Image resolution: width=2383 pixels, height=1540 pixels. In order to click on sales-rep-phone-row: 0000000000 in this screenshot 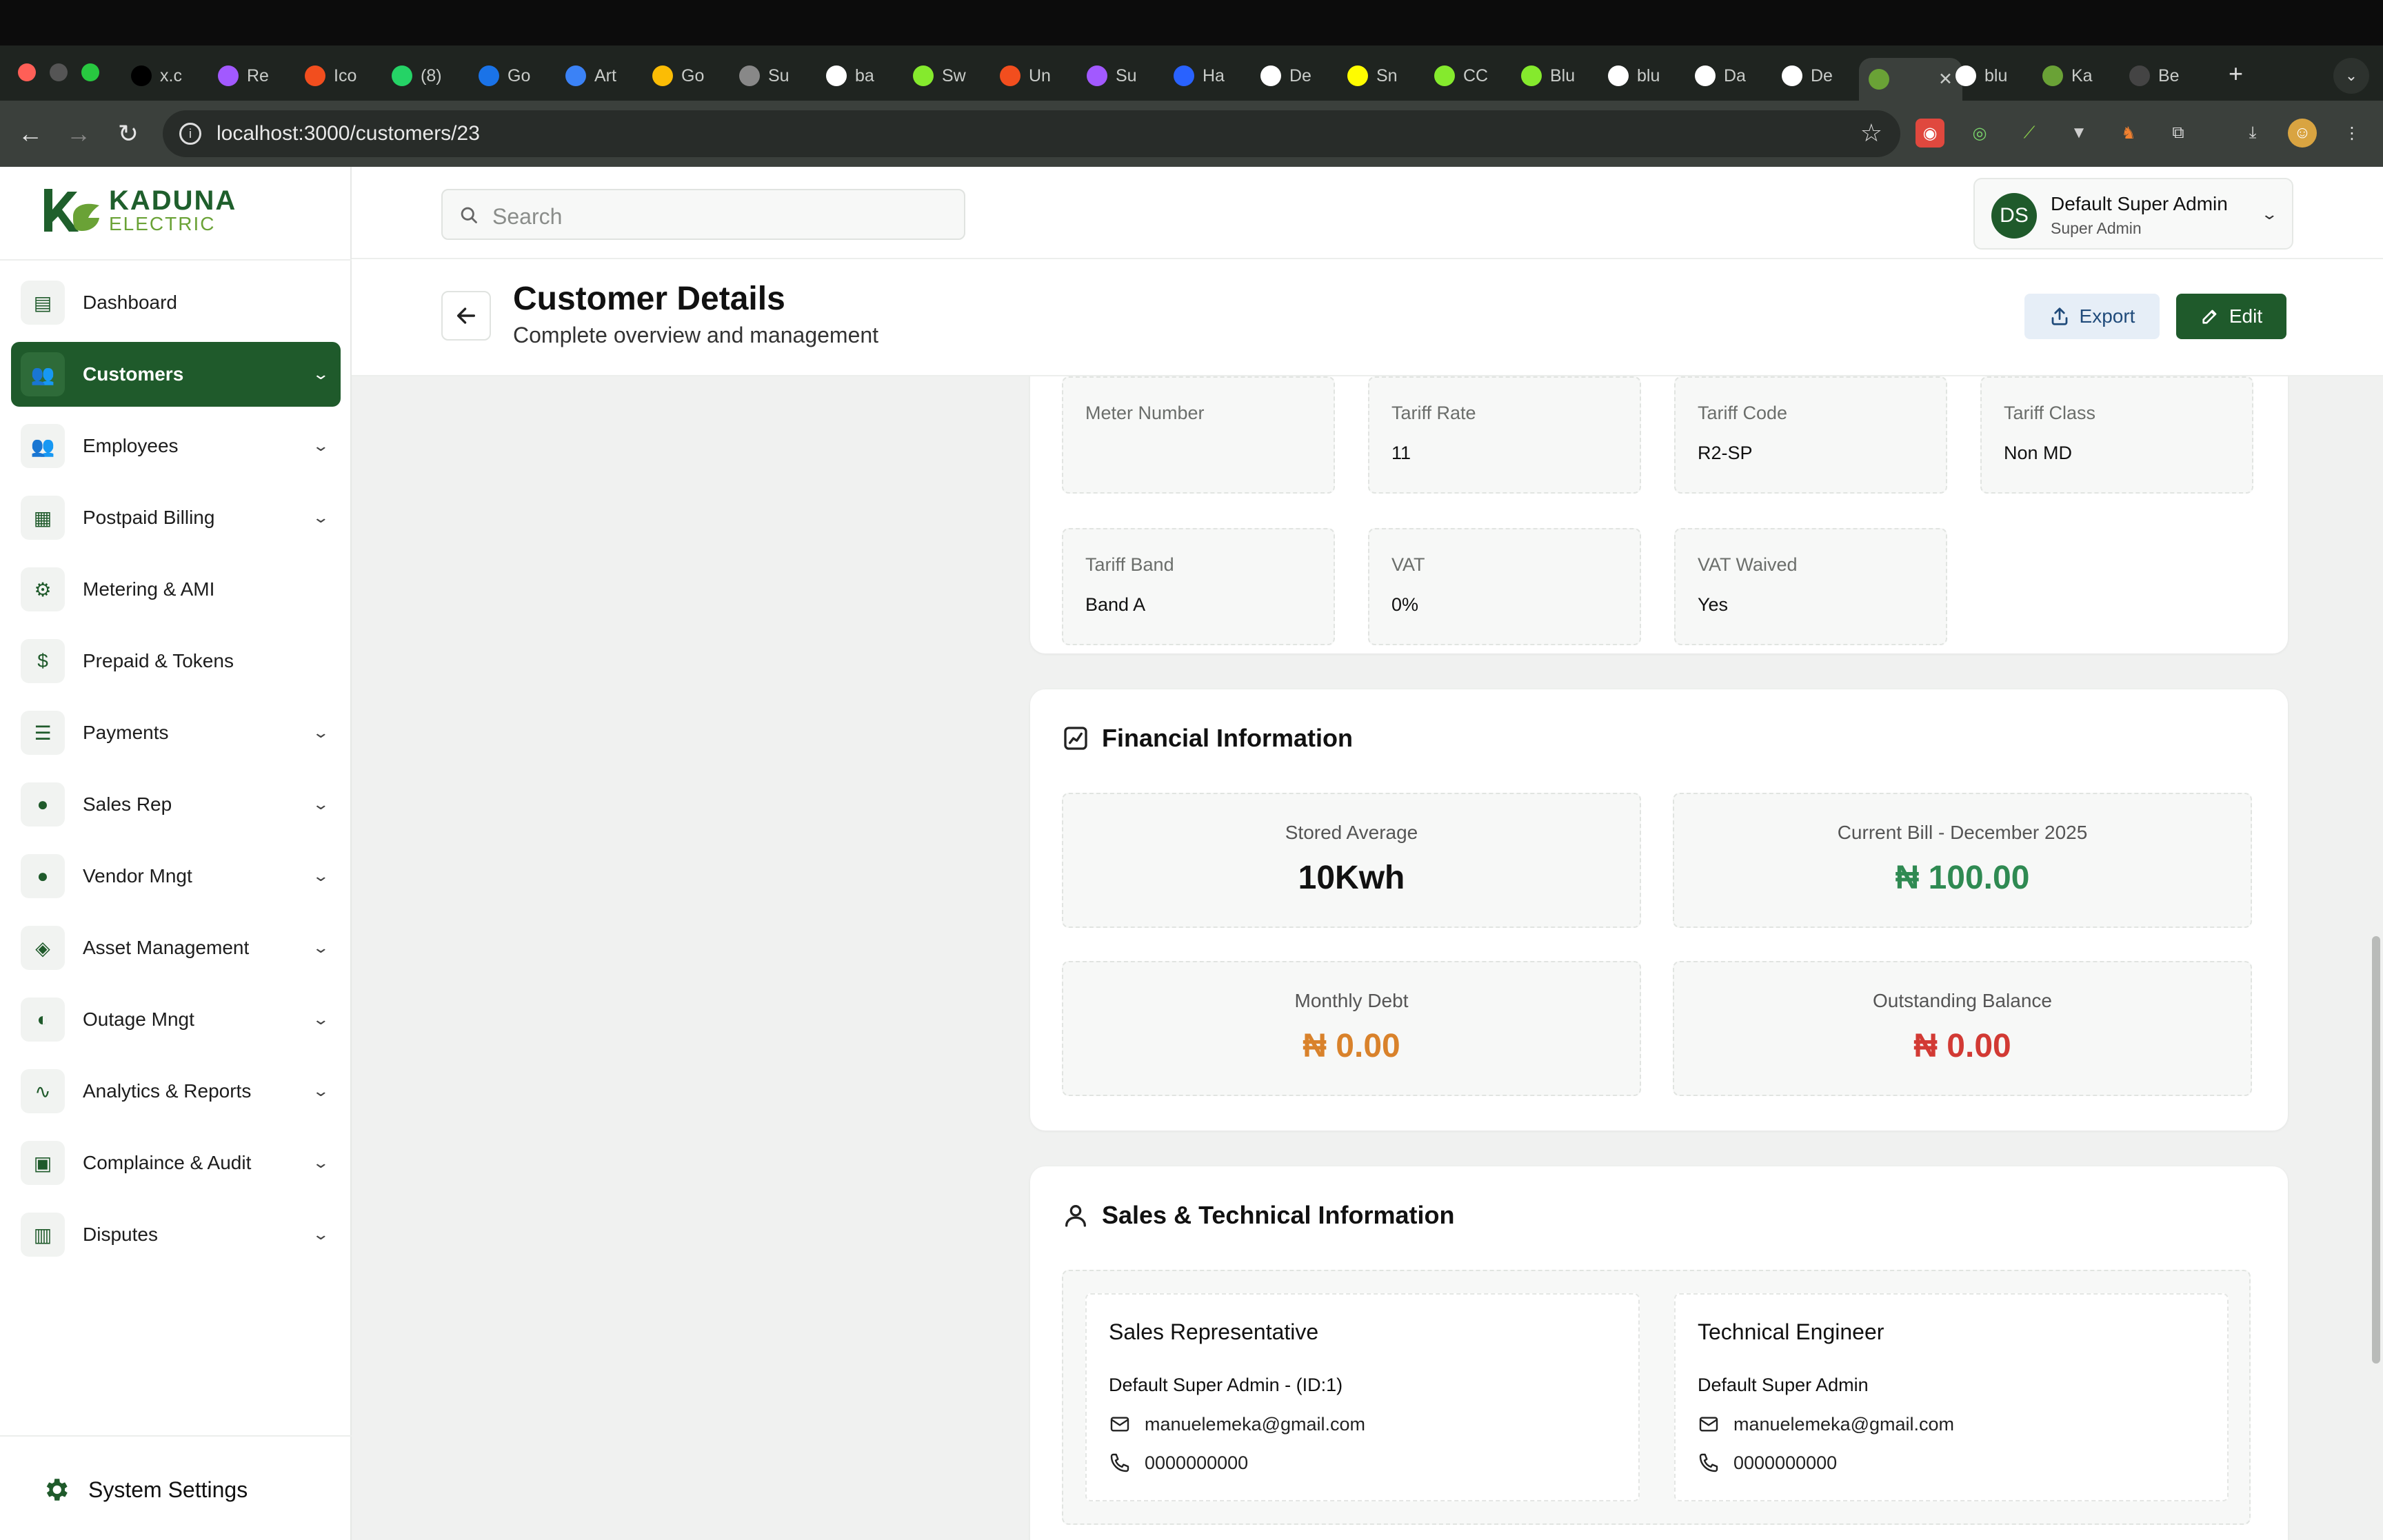, I will do `click(1178, 1463)`.